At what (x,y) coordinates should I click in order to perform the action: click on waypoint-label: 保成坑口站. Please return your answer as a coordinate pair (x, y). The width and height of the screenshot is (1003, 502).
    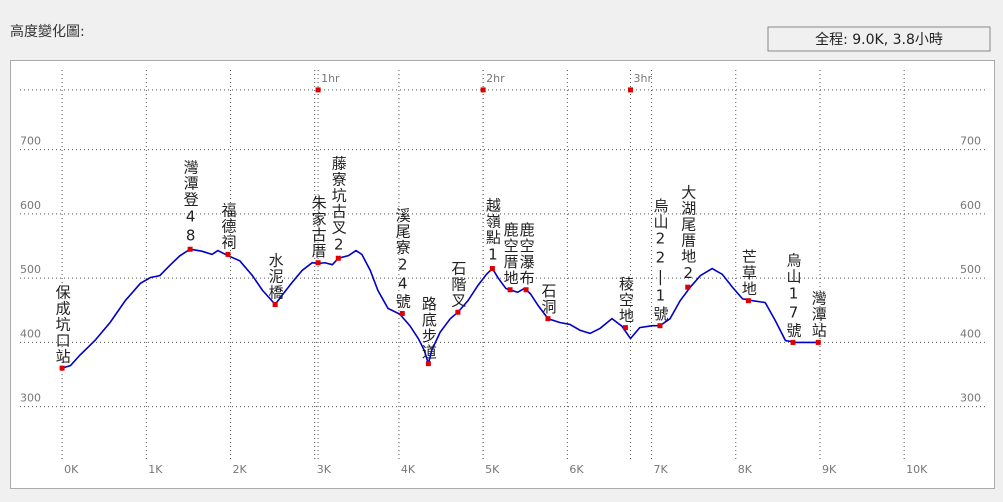
    Looking at the image, I should click on (63, 324).